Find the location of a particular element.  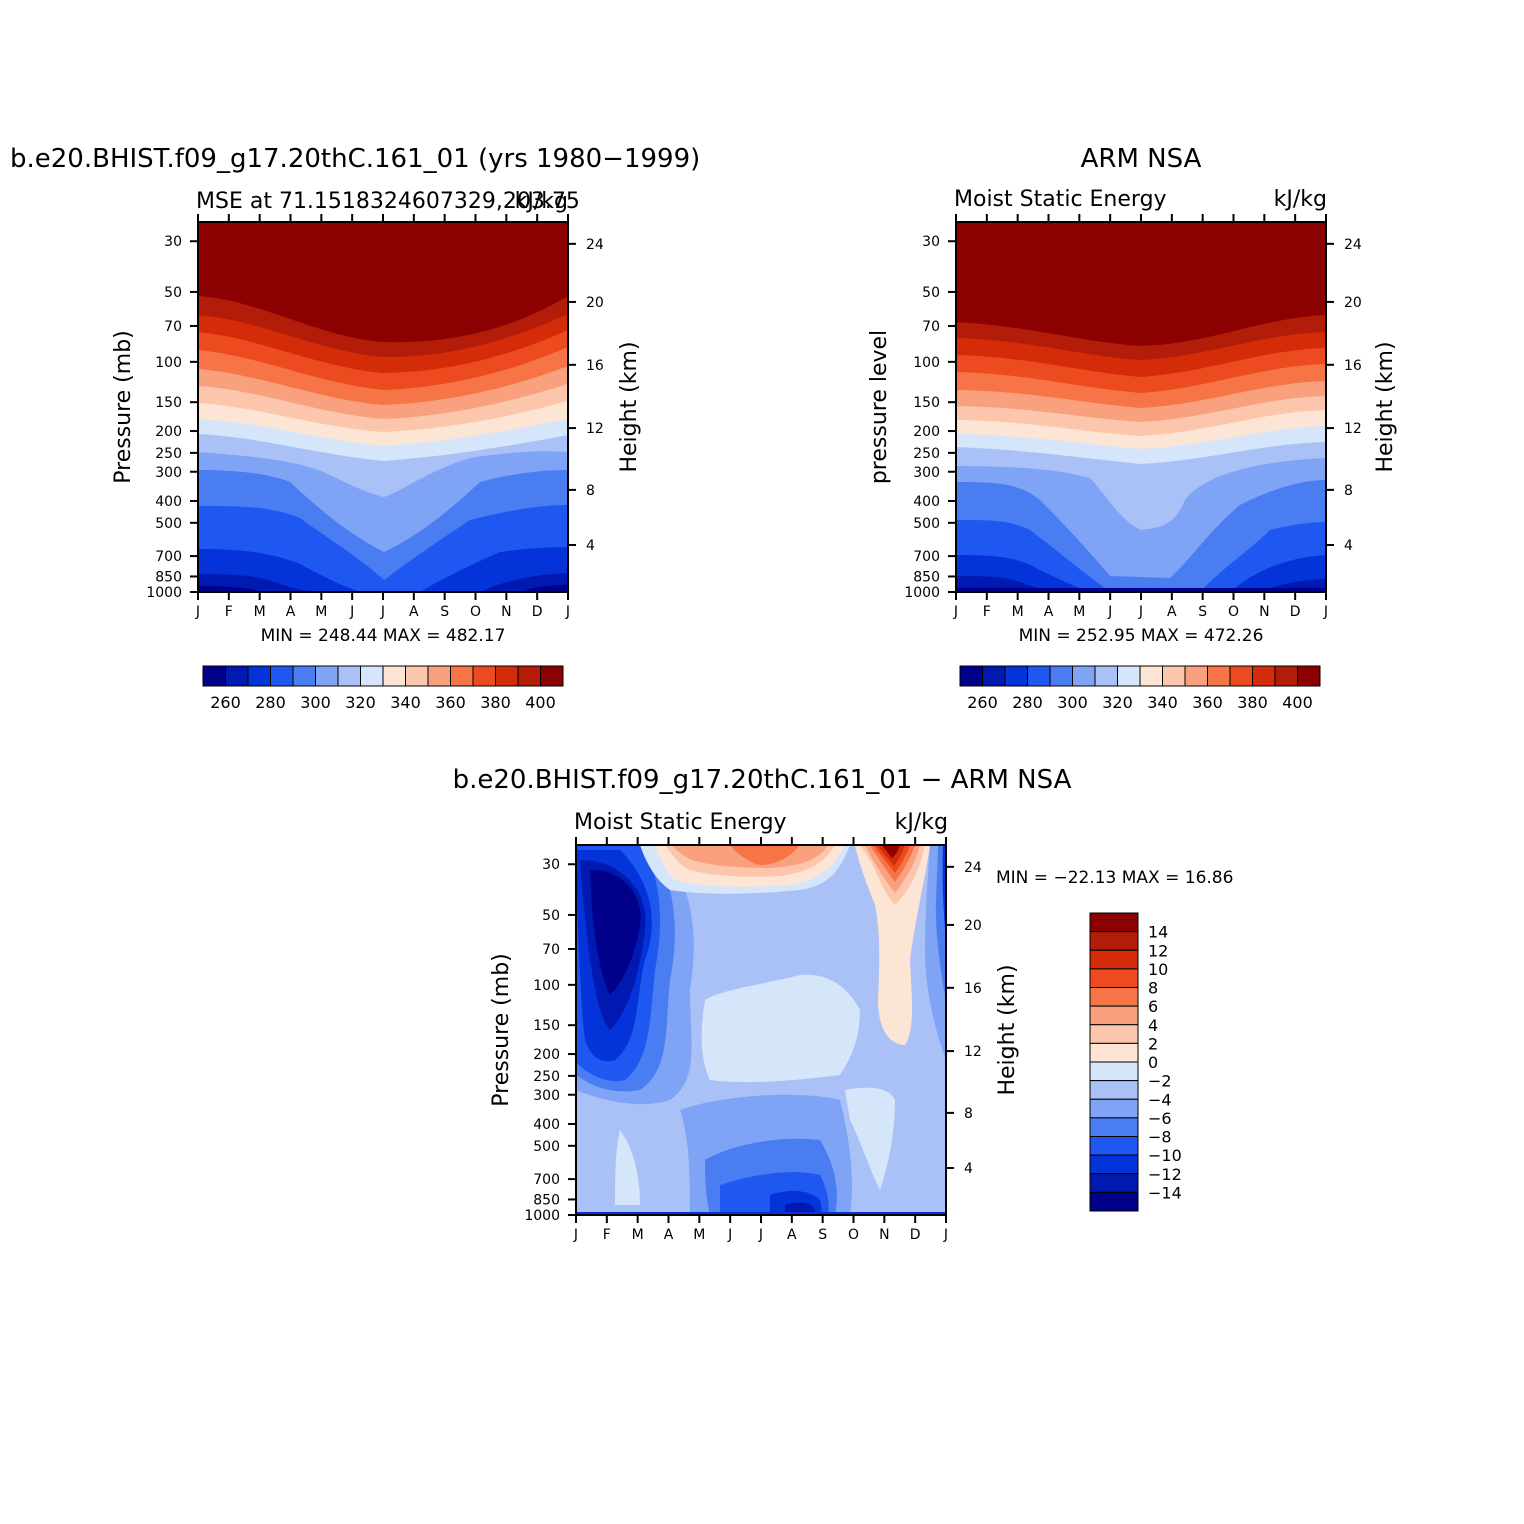

panel-obs-subtitle-left: Moist Static Energy is located at coordinates (1060, 199).